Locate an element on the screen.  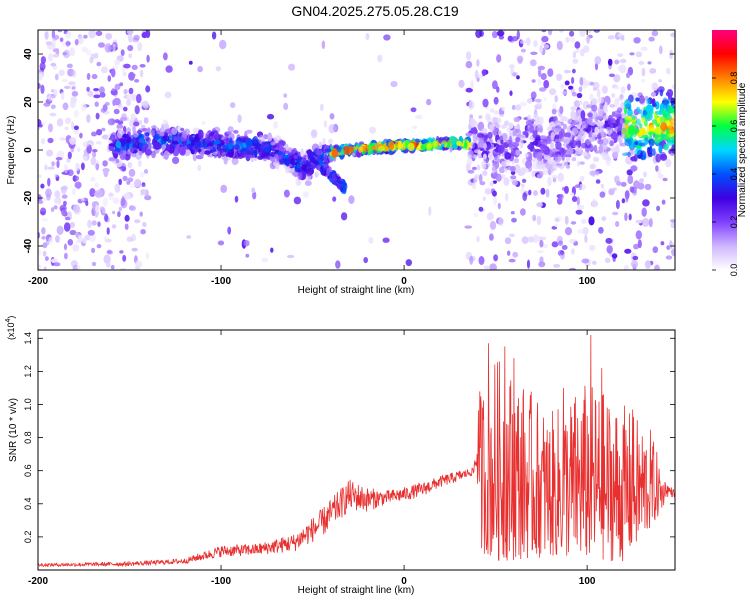
snr-y-tick-label: 0.6 is located at coordinates (28, 470).